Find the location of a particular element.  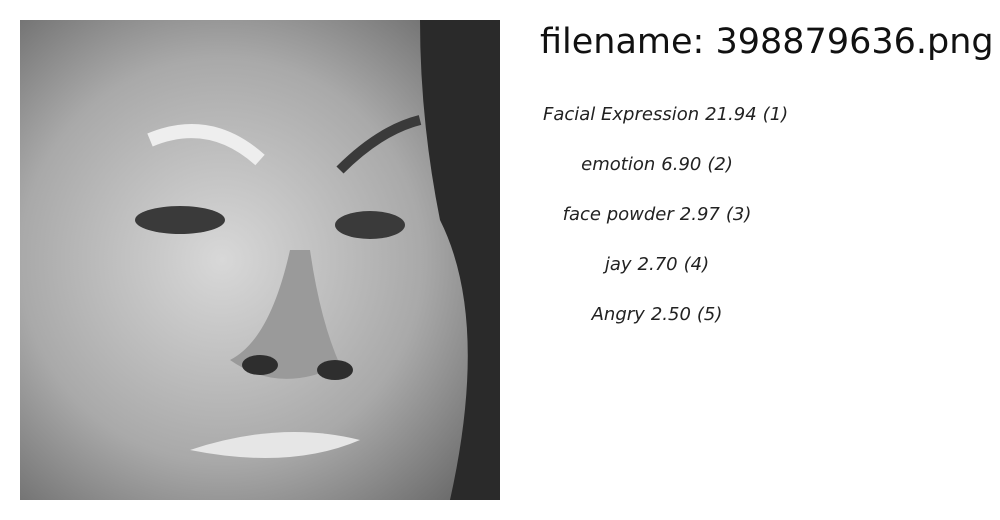

prediction-rank: (1) is located at coordinates (775, 114).